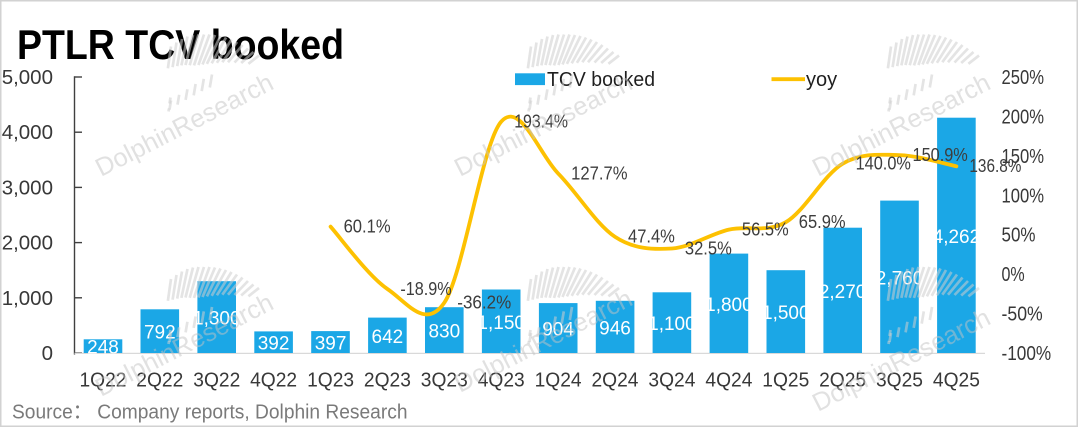 The image size is (1080, 434). I want to click on svg-text: TCV booked, so click(601, 80).